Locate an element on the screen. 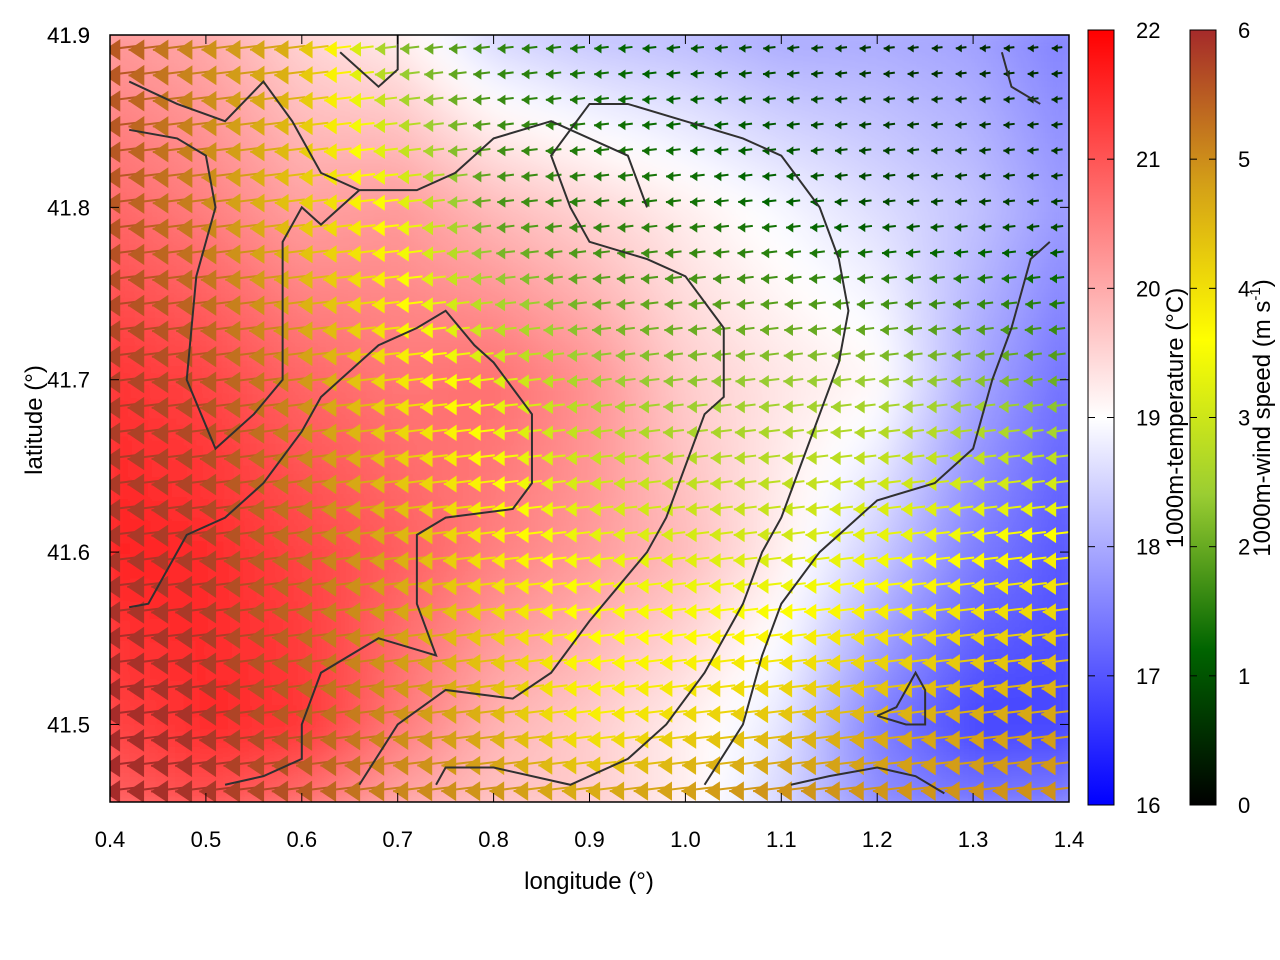 The width and height of the screenshot is (1280, 960). wind-speed-title-end: ) is located at coordinates (1262, 283).